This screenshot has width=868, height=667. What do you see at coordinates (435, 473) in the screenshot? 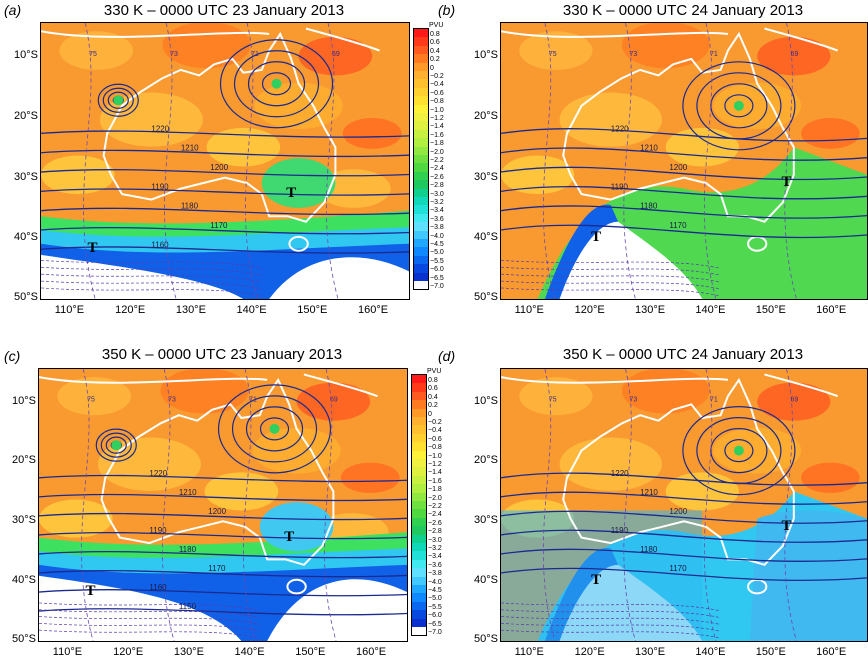
I see `colorbar-label: −1.4` at bounding box center [435, 473].